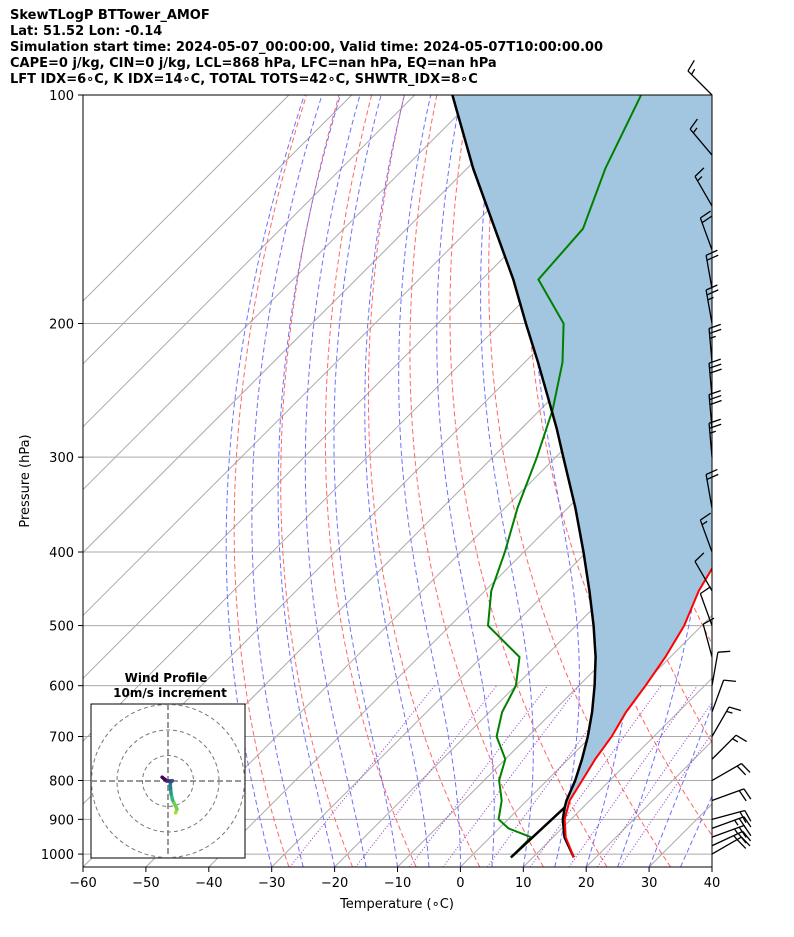 Image resolution: width=794 pixels, height=937 pixels. I want to click on y-tick-label: 400, so click(61, 553).